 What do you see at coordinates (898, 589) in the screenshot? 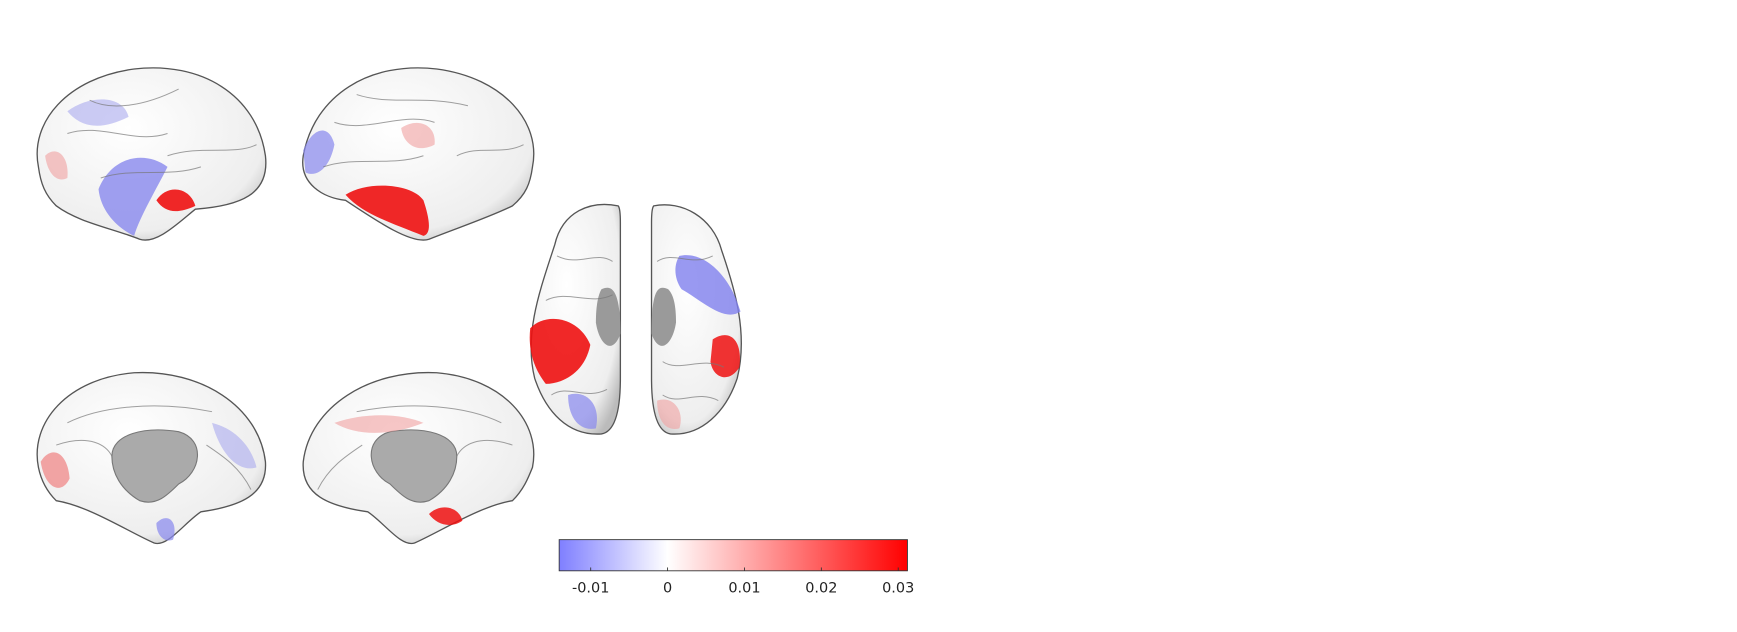
I see `tick-label: 0.03` at bounding box center [898, 589].